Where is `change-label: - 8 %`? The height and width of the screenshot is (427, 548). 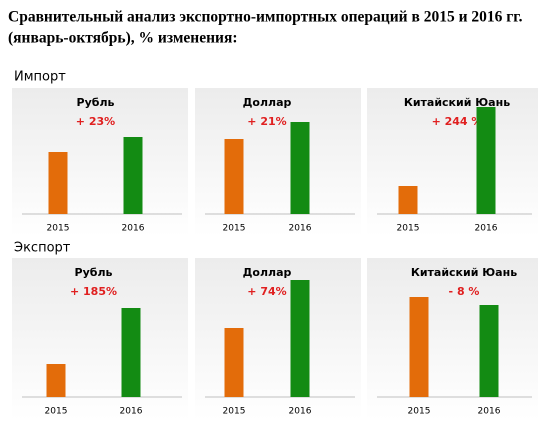 change-label: - 8 % is located at coordinates (464, 291).